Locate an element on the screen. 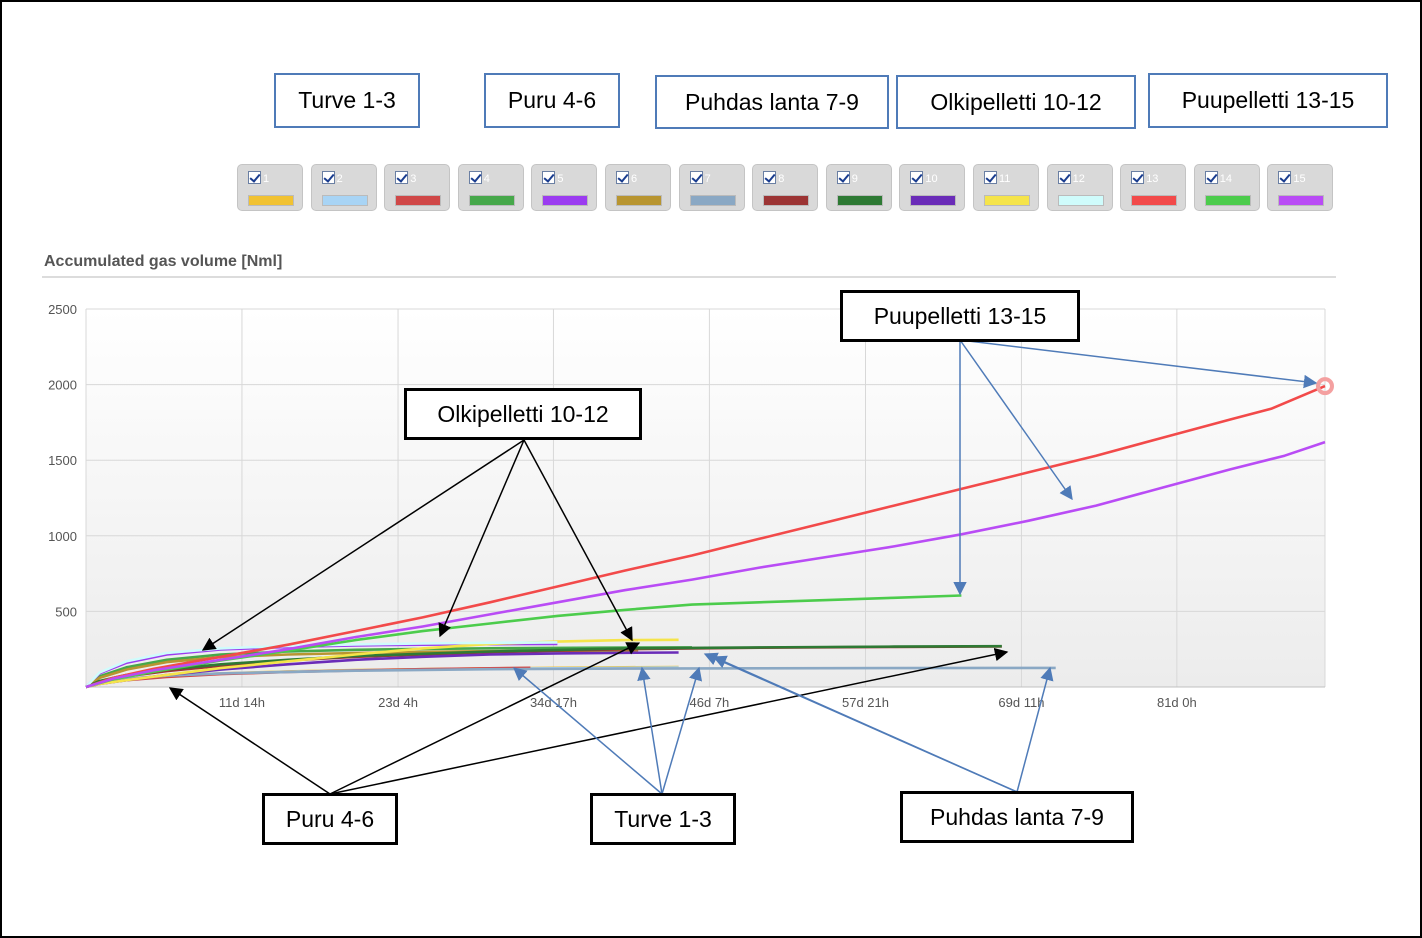 This screenshot has width=1422, height=938. series-number: 9 is located at coordinates (854, 179).